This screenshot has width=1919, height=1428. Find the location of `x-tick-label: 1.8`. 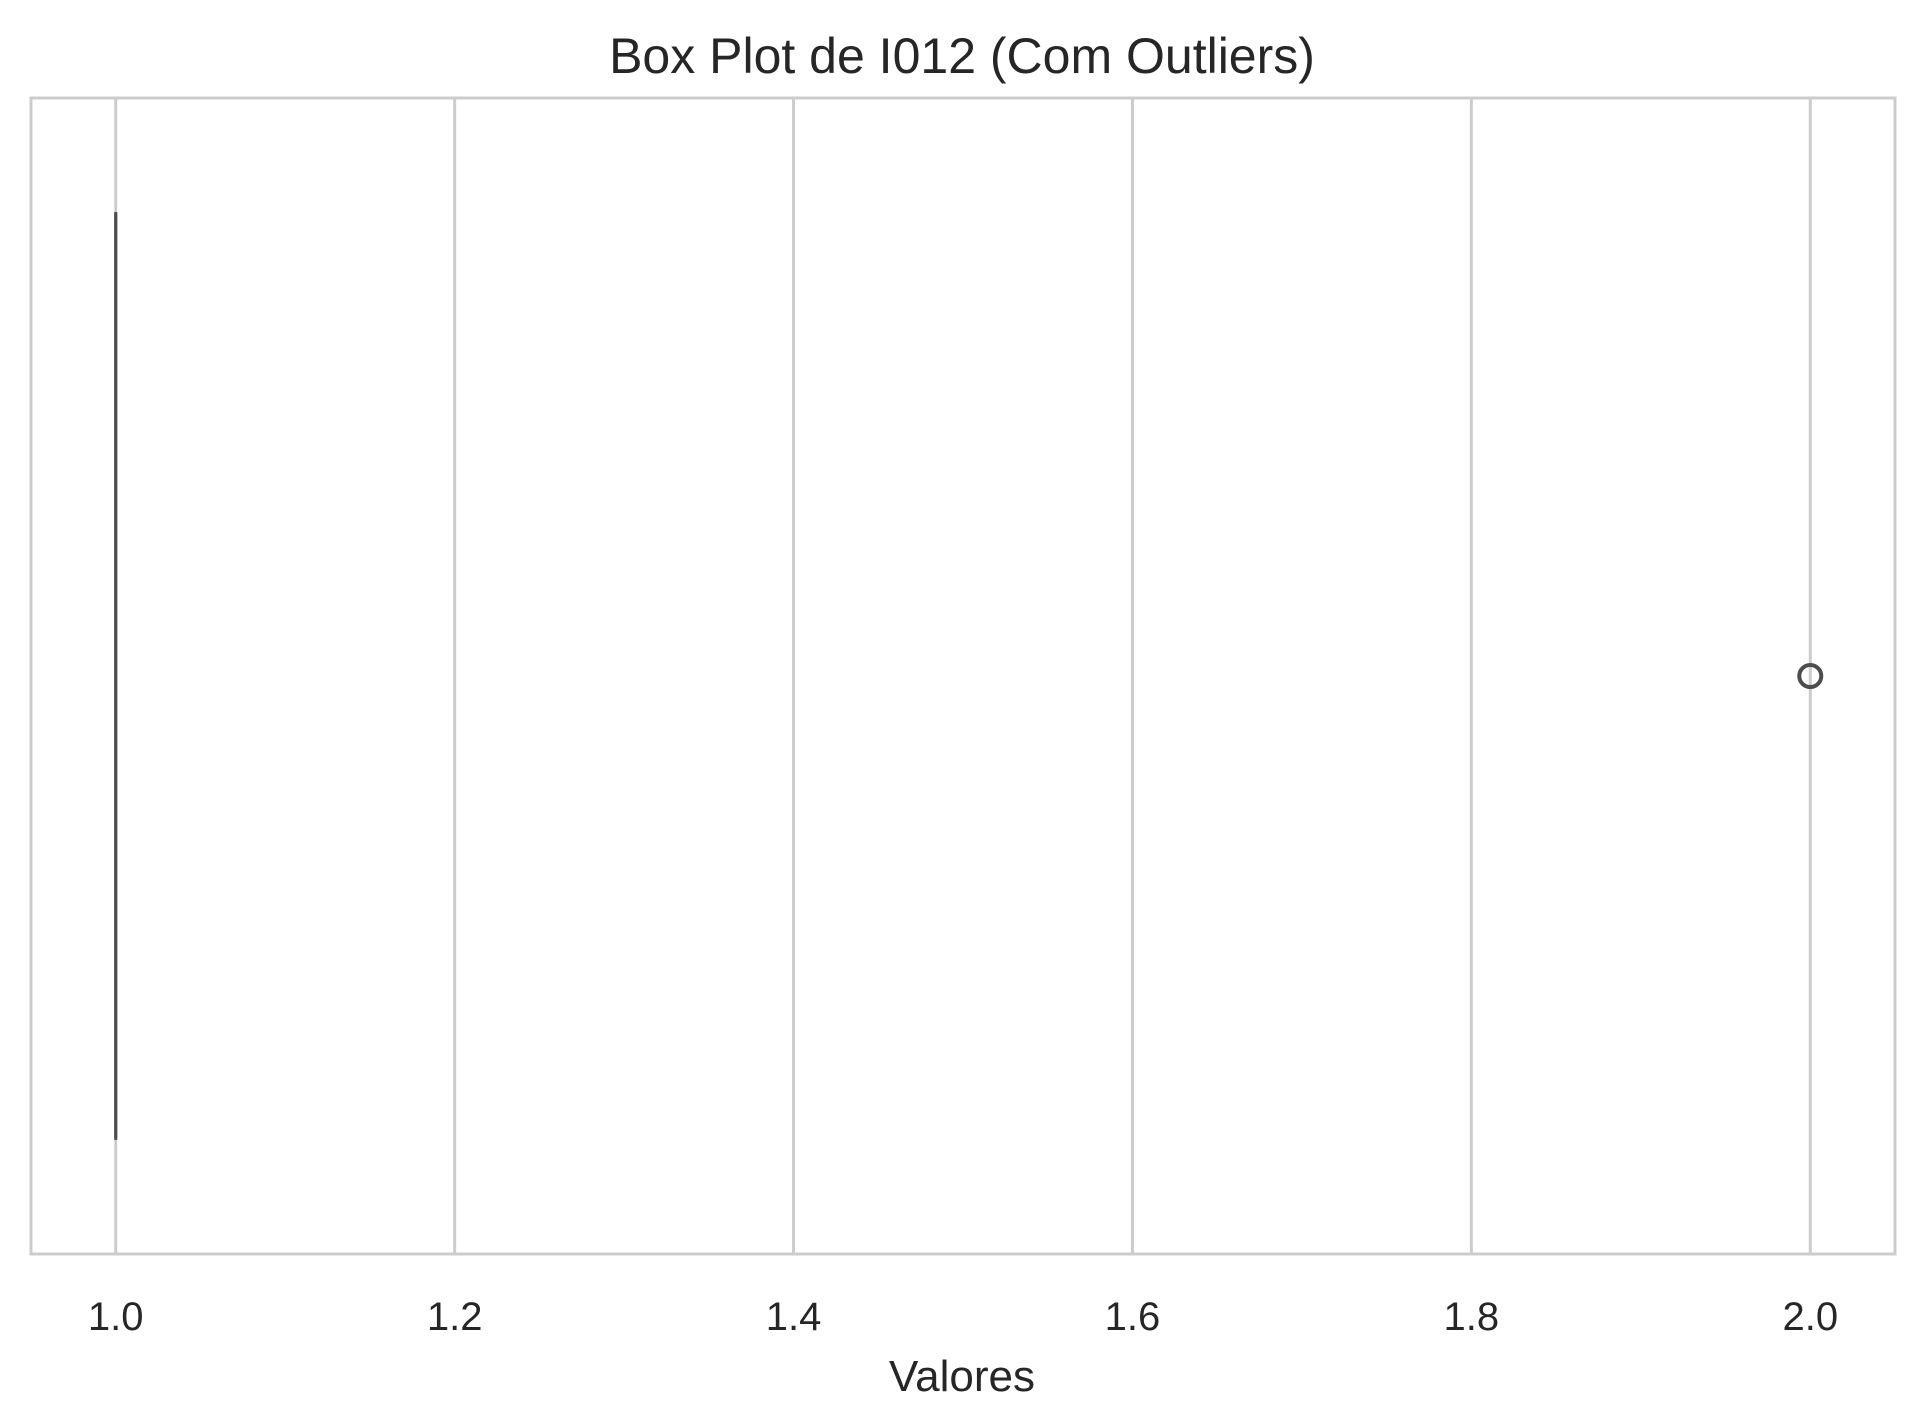

x-tick-label: 1.8 is located at coordinates (1472, 1317).